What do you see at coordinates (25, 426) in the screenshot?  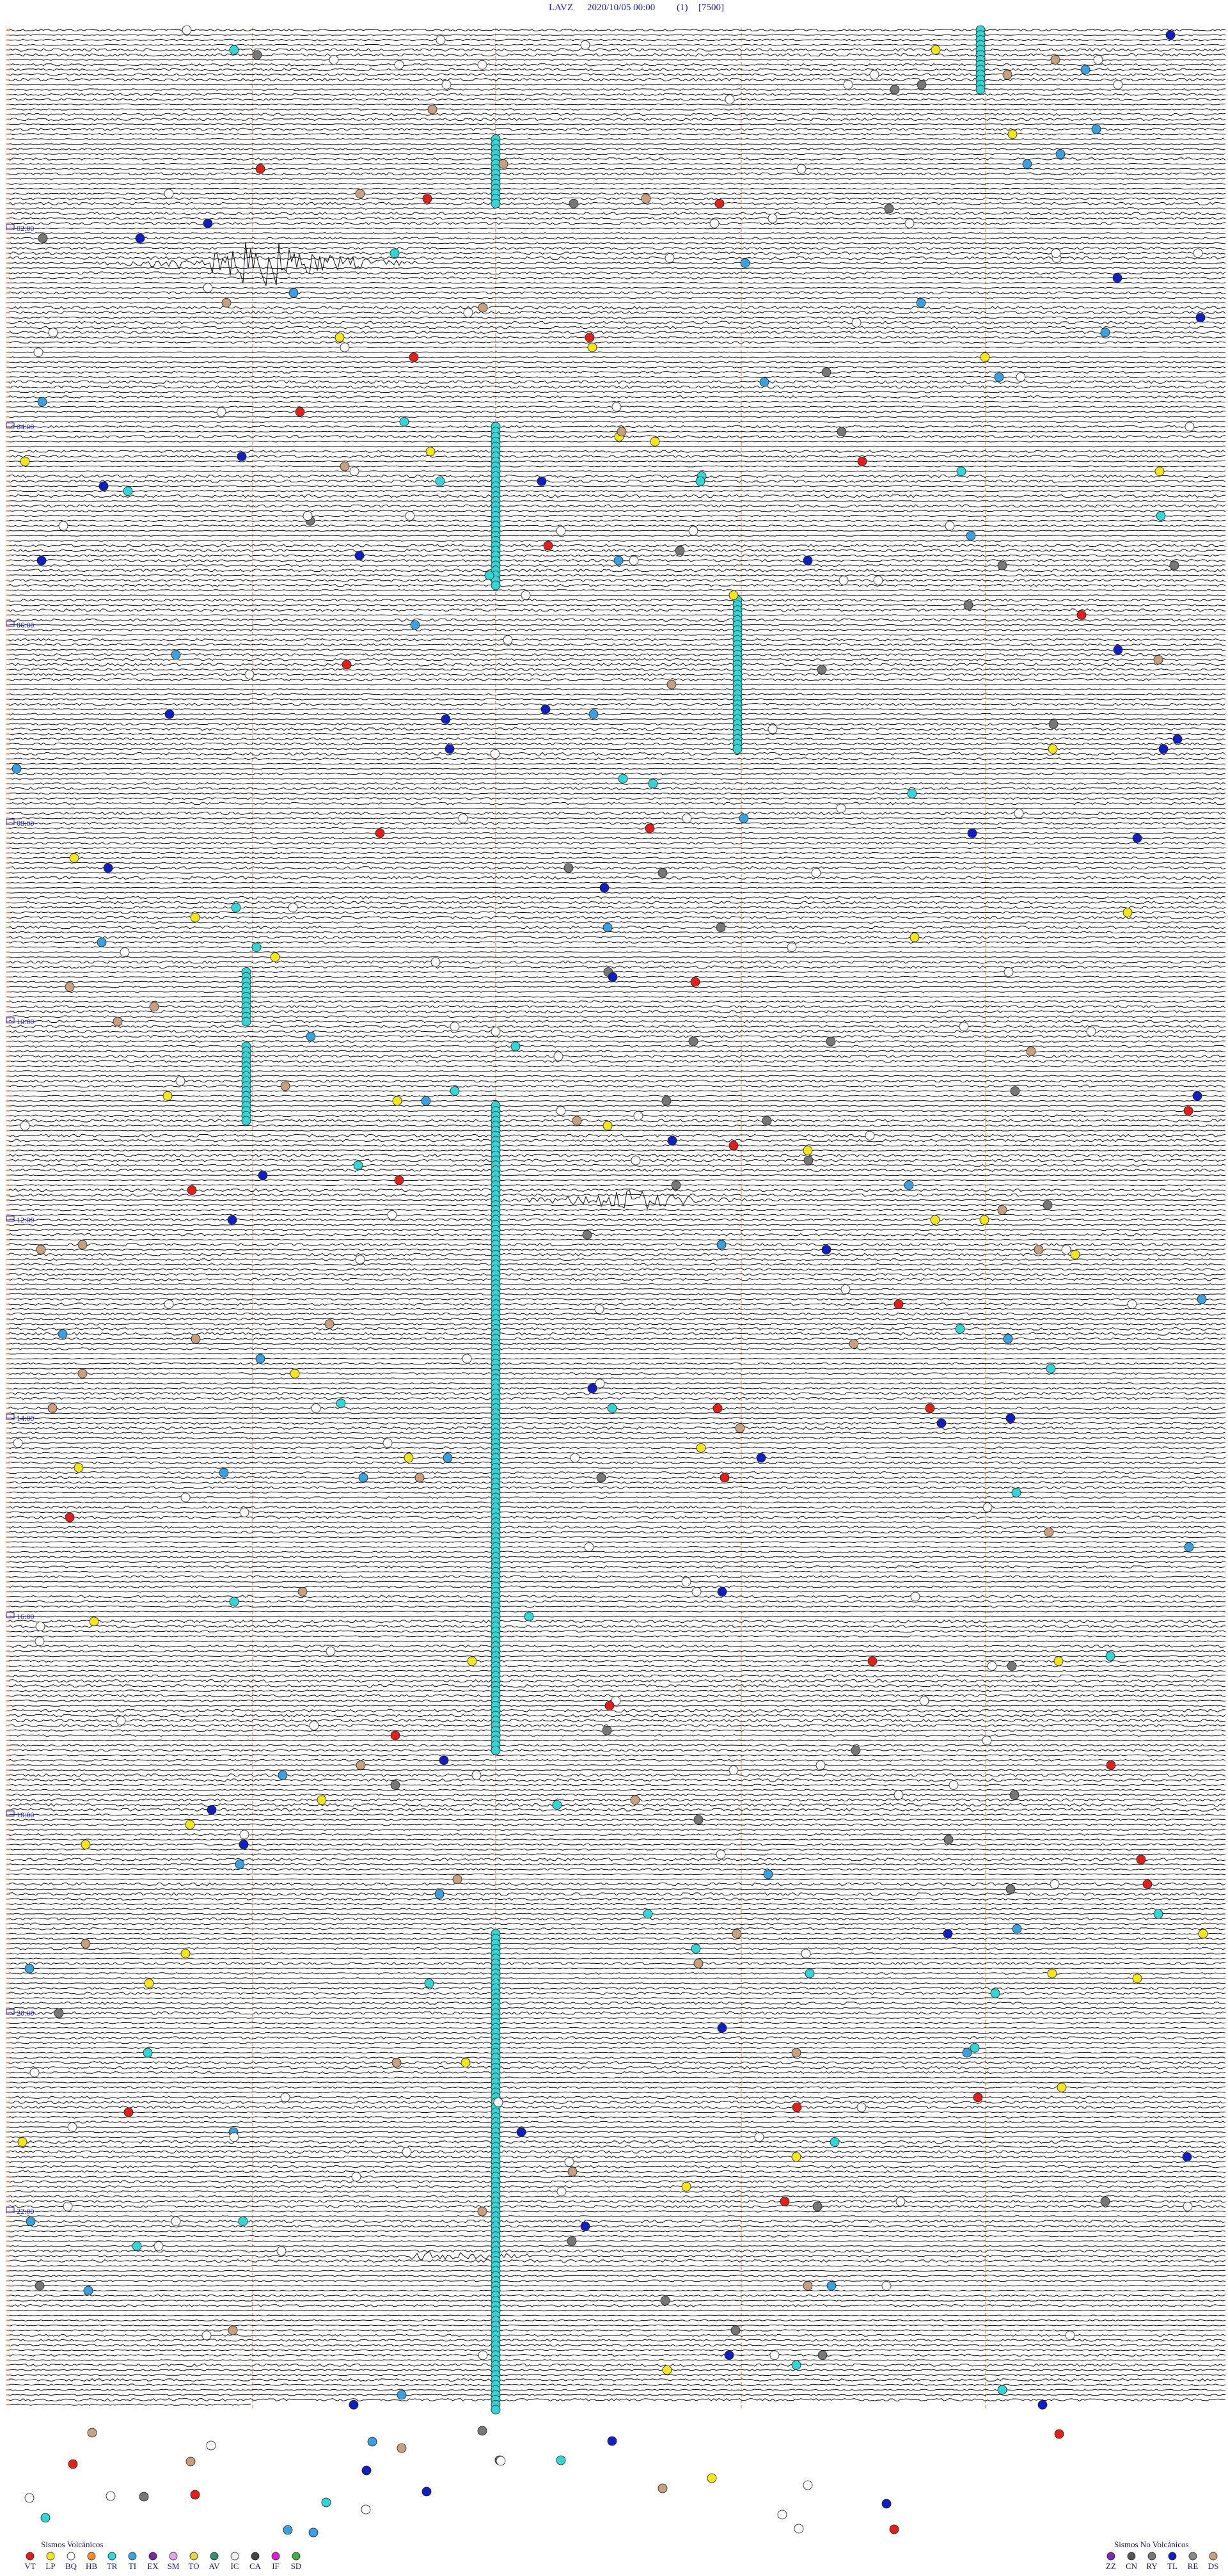 I see `time-label: 04:00` at bounding box center [25, 426].